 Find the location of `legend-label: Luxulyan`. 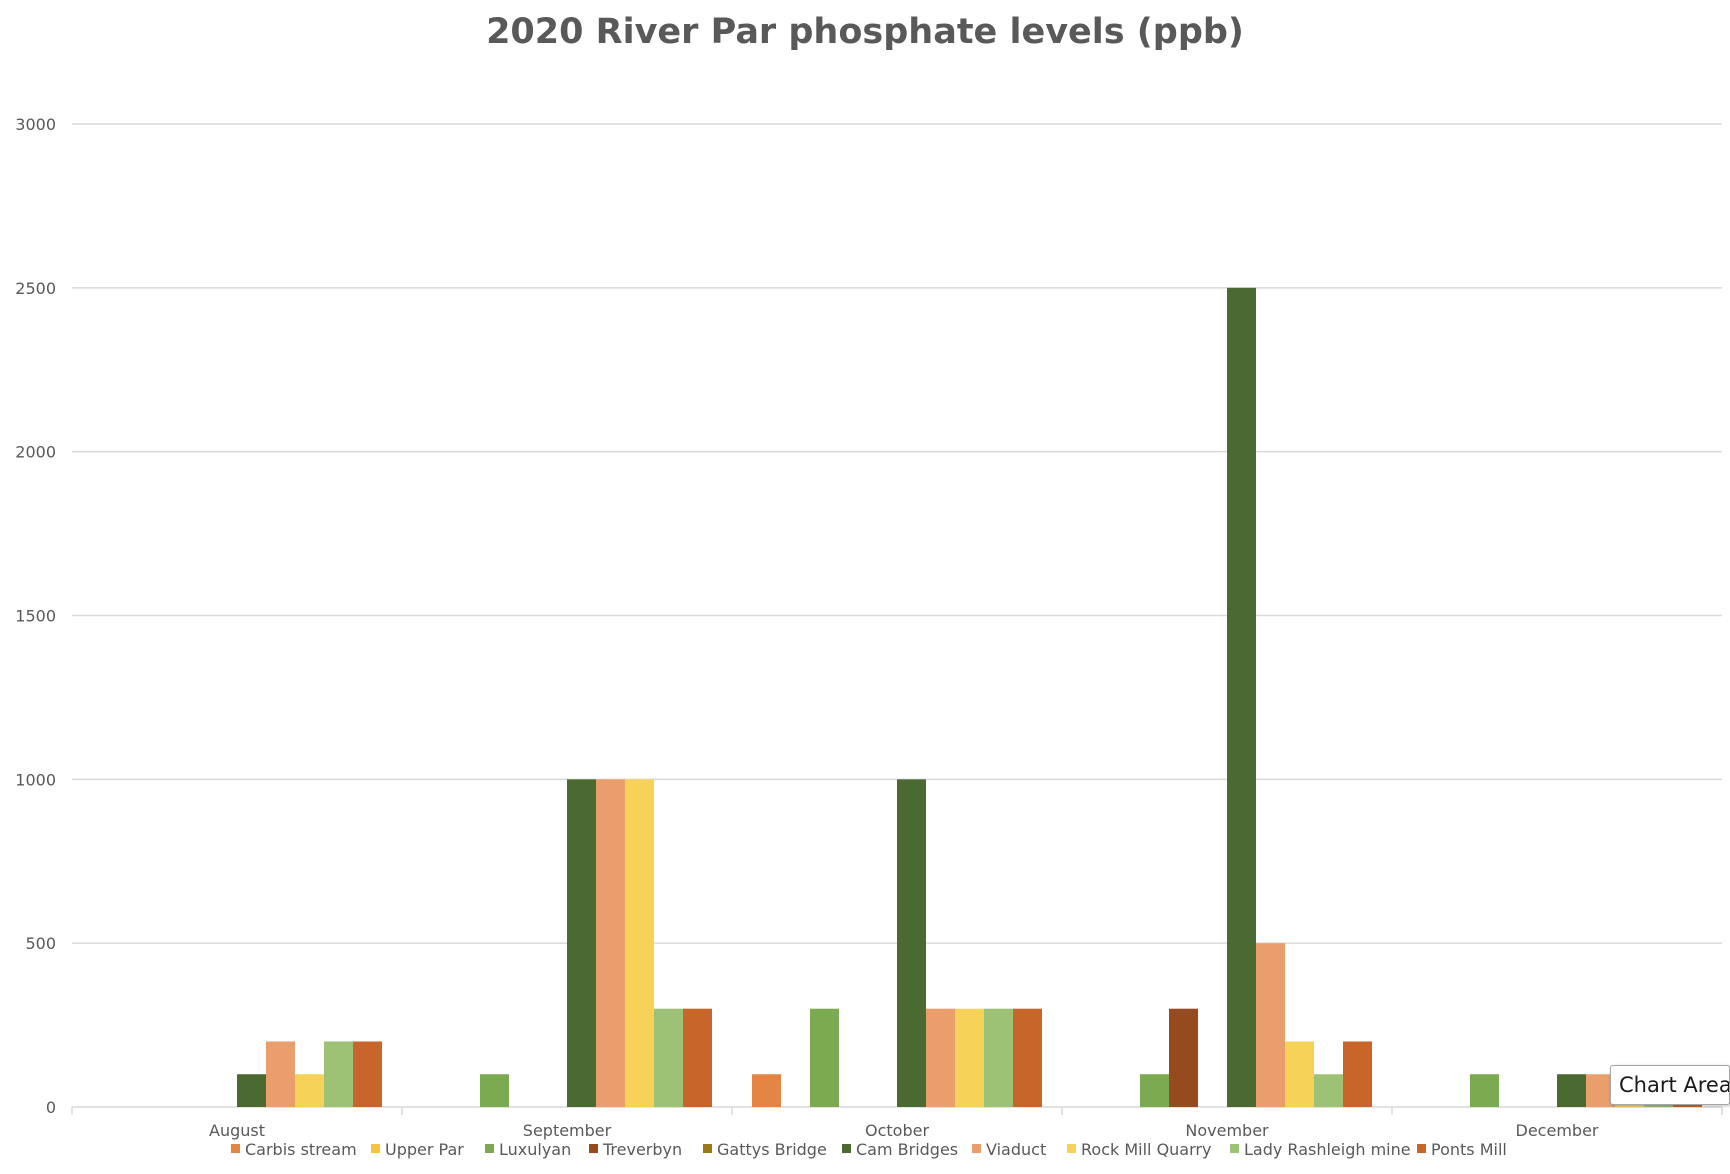

legend-label: Luxulyan is located at coordinates (535, 1149).